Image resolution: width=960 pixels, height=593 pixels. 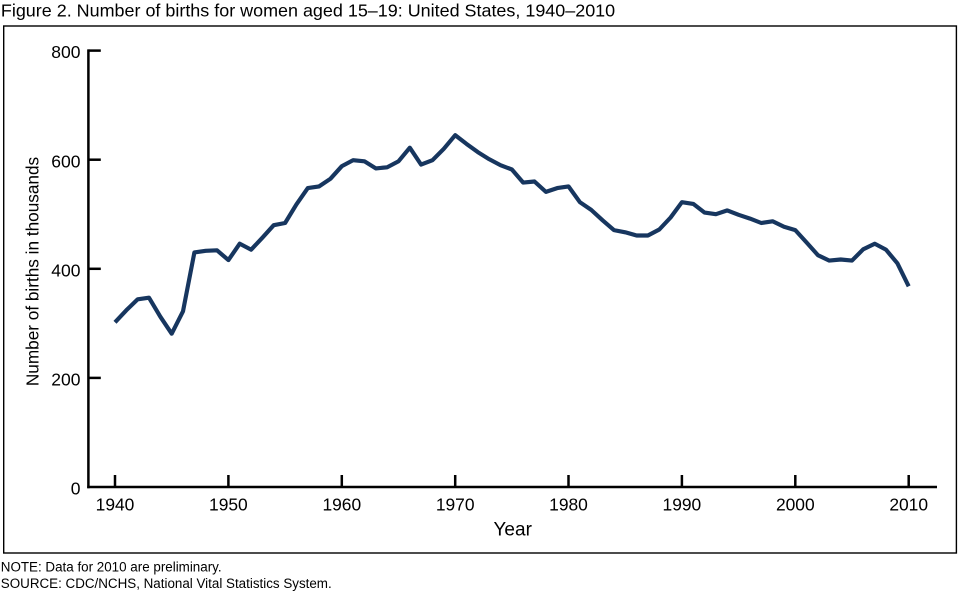 I want to click on svg-text: 0, so click(x=76, y=489).